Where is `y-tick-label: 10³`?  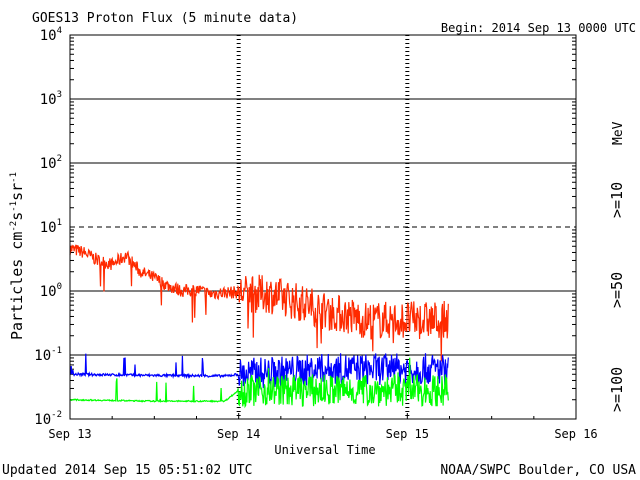 y-tick-label: 10³ is located at coordinates (51, 99).